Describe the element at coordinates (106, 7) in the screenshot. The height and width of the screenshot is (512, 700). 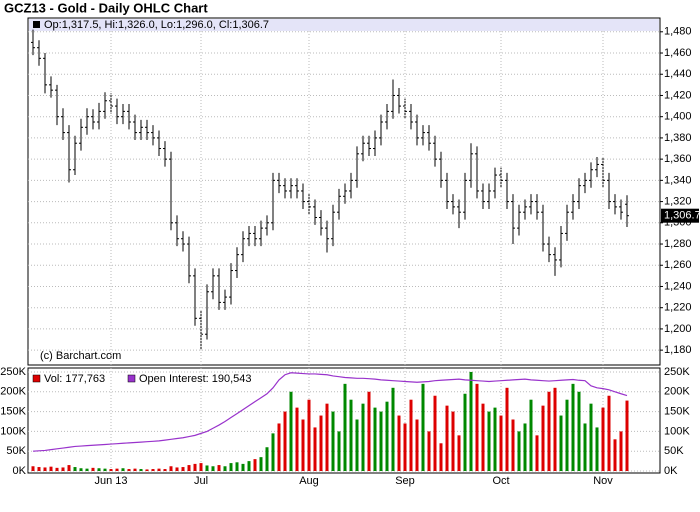
I see `chart-title: GCZ13 - Gold - Daily OHLC Chart` at that location.